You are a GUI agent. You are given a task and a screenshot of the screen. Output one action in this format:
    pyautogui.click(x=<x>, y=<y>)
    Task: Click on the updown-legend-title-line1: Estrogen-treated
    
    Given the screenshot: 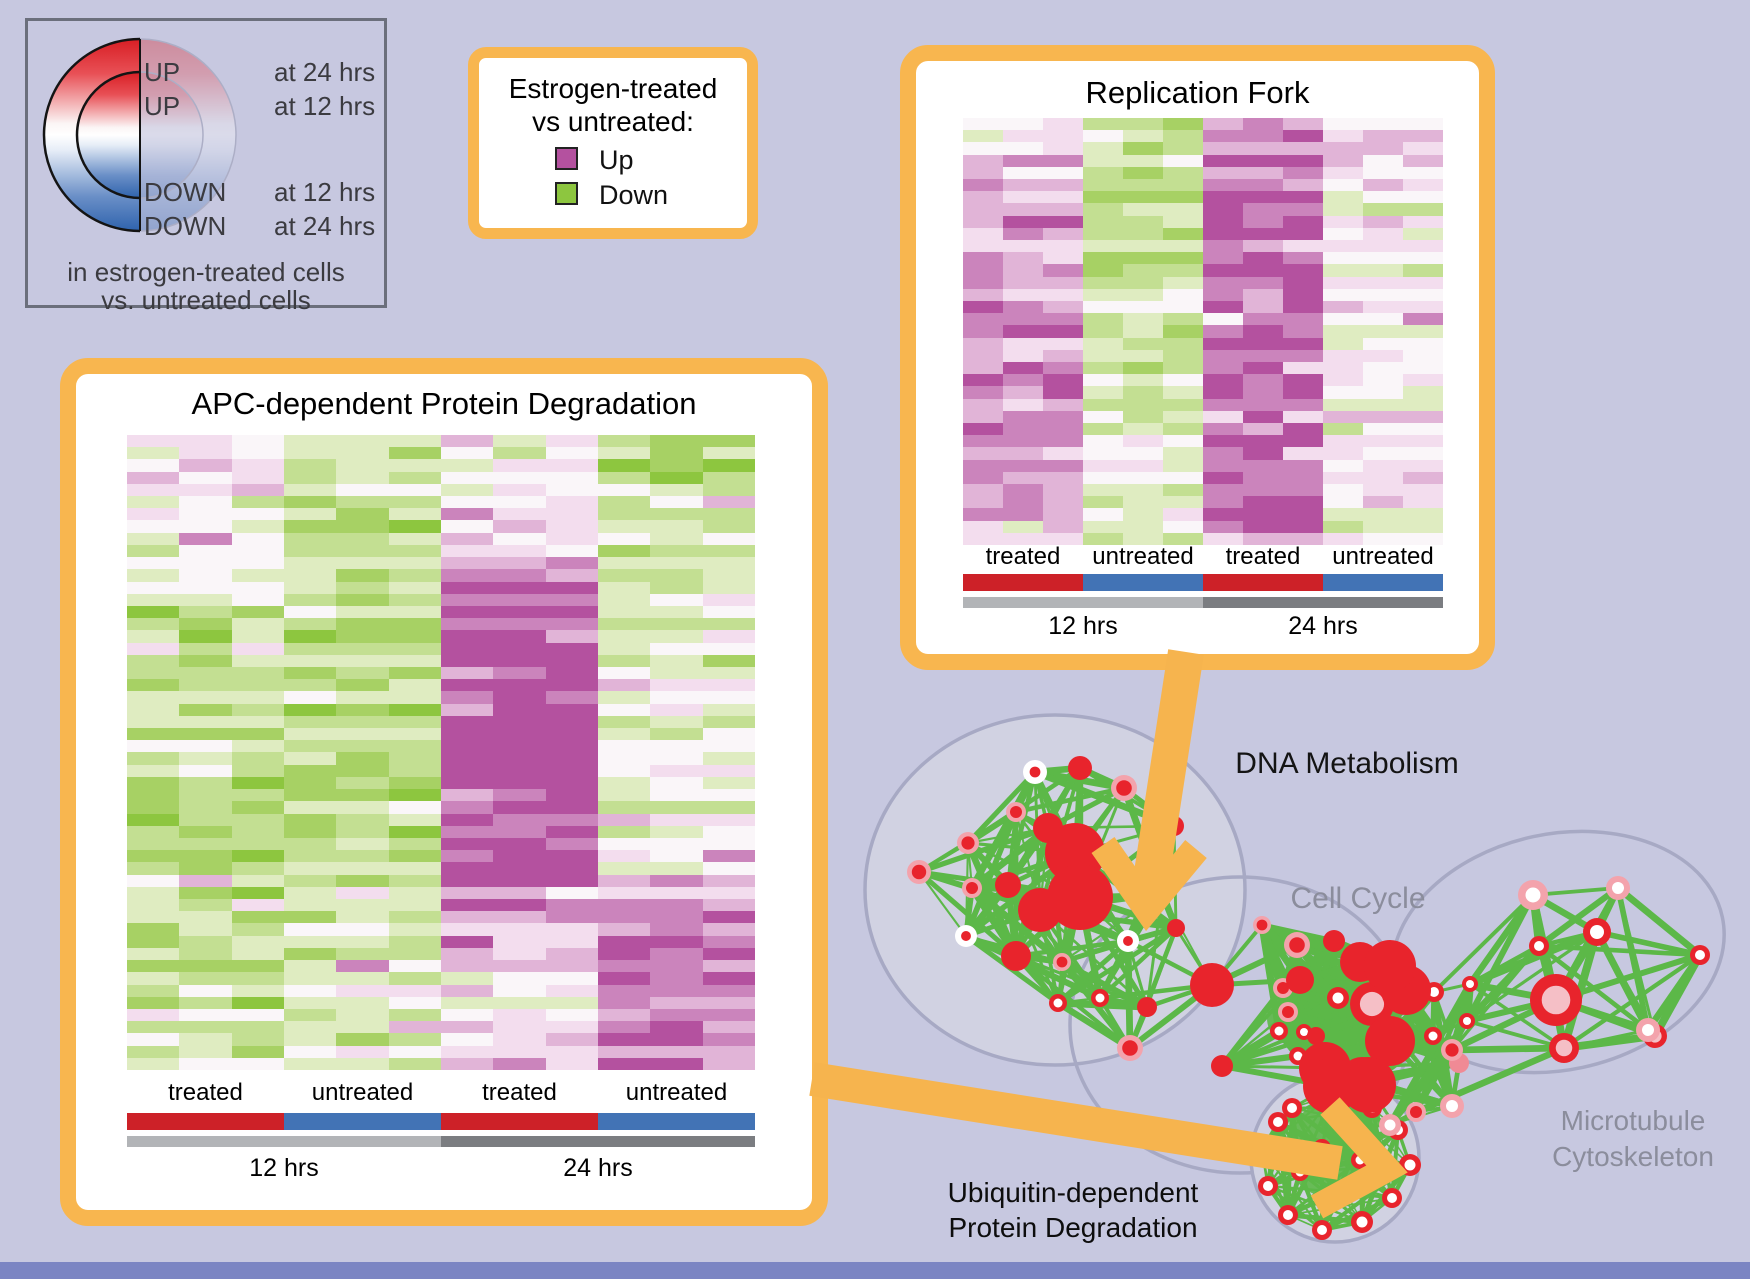 What is the action you would take?
    pyautogui.click(x=613, y=88)
    